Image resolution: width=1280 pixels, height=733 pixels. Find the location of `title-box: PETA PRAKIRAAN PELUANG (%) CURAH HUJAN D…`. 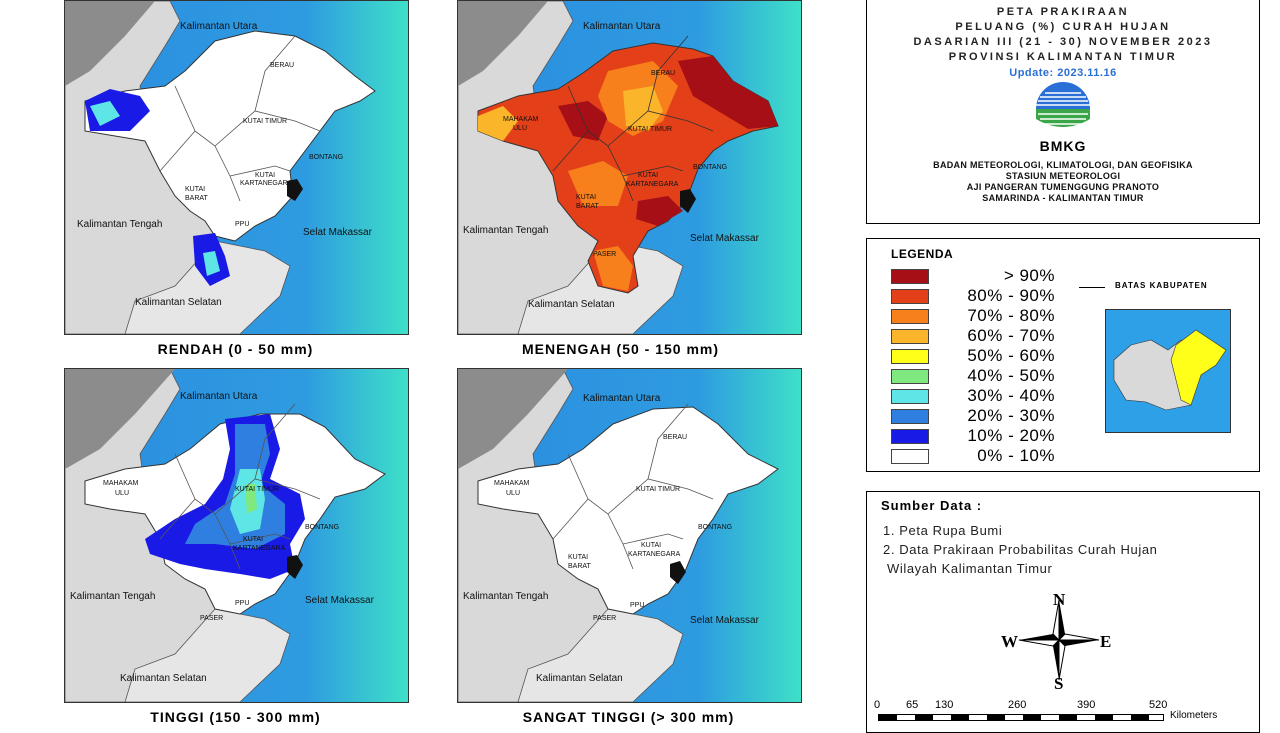

title-box: PETA PRAKIRAAN PELUANG (%) CURAH HUJAN D… is located at coordinates (1063, 112).